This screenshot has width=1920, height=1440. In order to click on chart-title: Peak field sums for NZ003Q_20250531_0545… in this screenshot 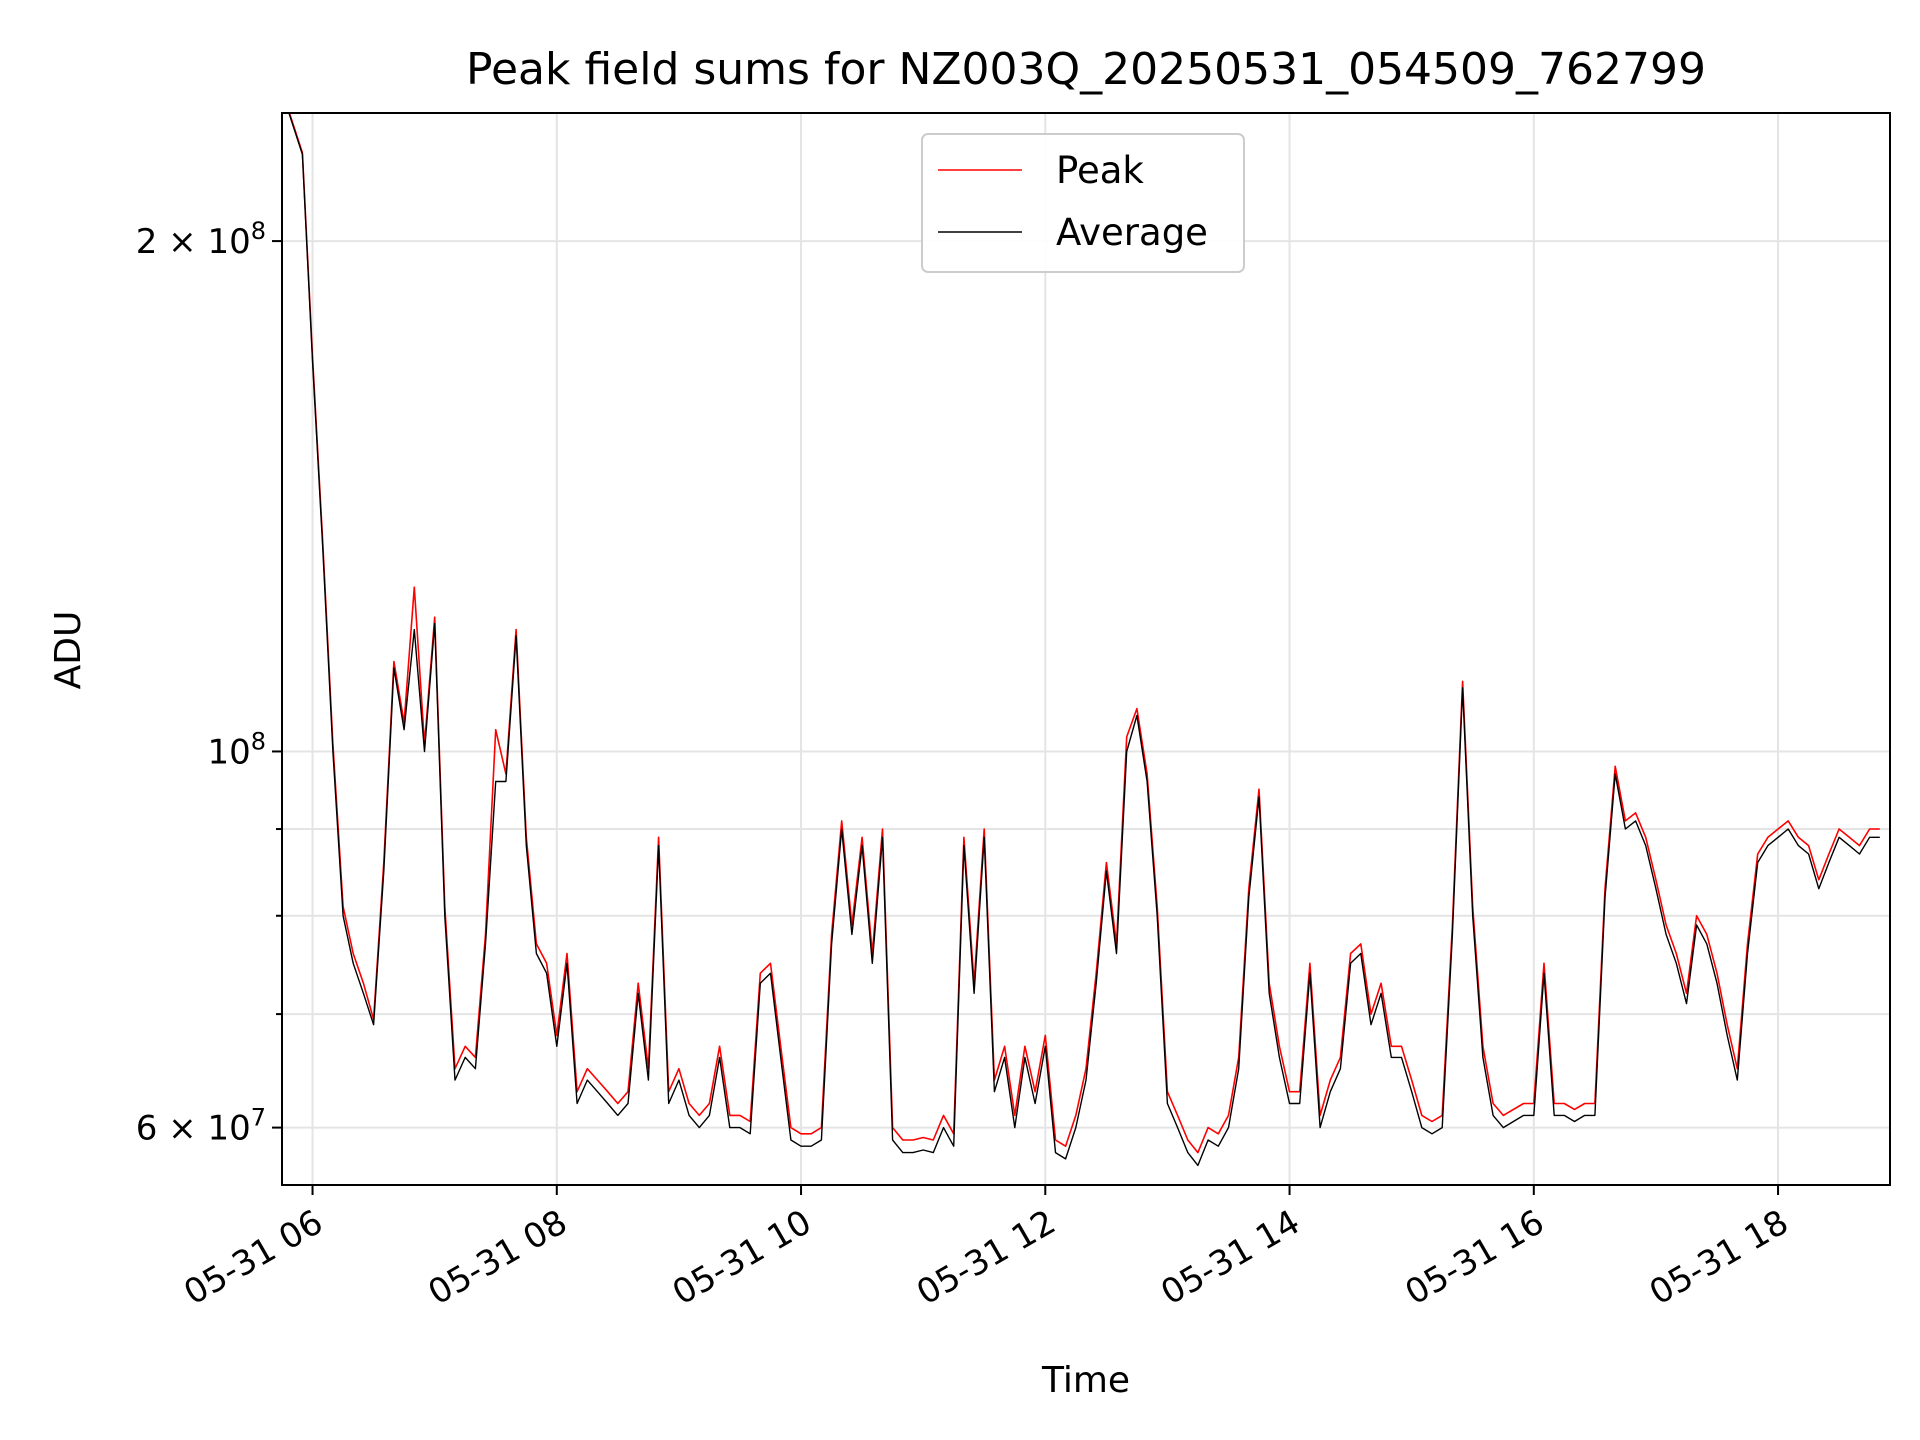, I will do `click(1086, 69)`.